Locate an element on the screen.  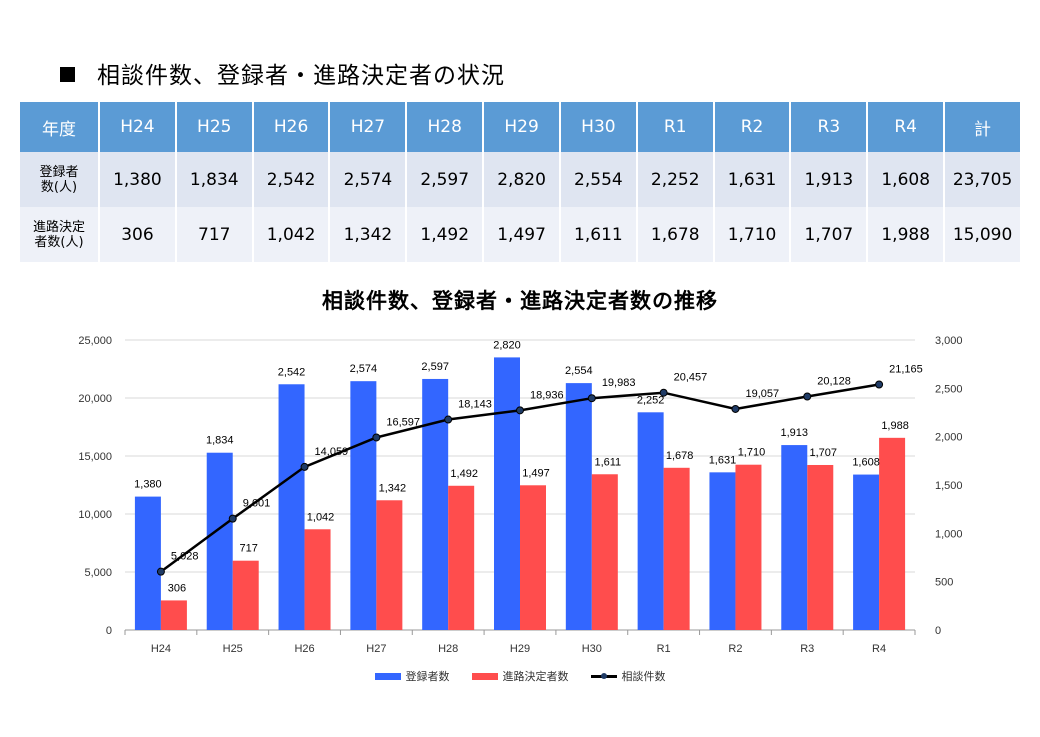
chart-legend: 登録者数 進路決定者数 相談件数 is located at coordinates (520, 676).